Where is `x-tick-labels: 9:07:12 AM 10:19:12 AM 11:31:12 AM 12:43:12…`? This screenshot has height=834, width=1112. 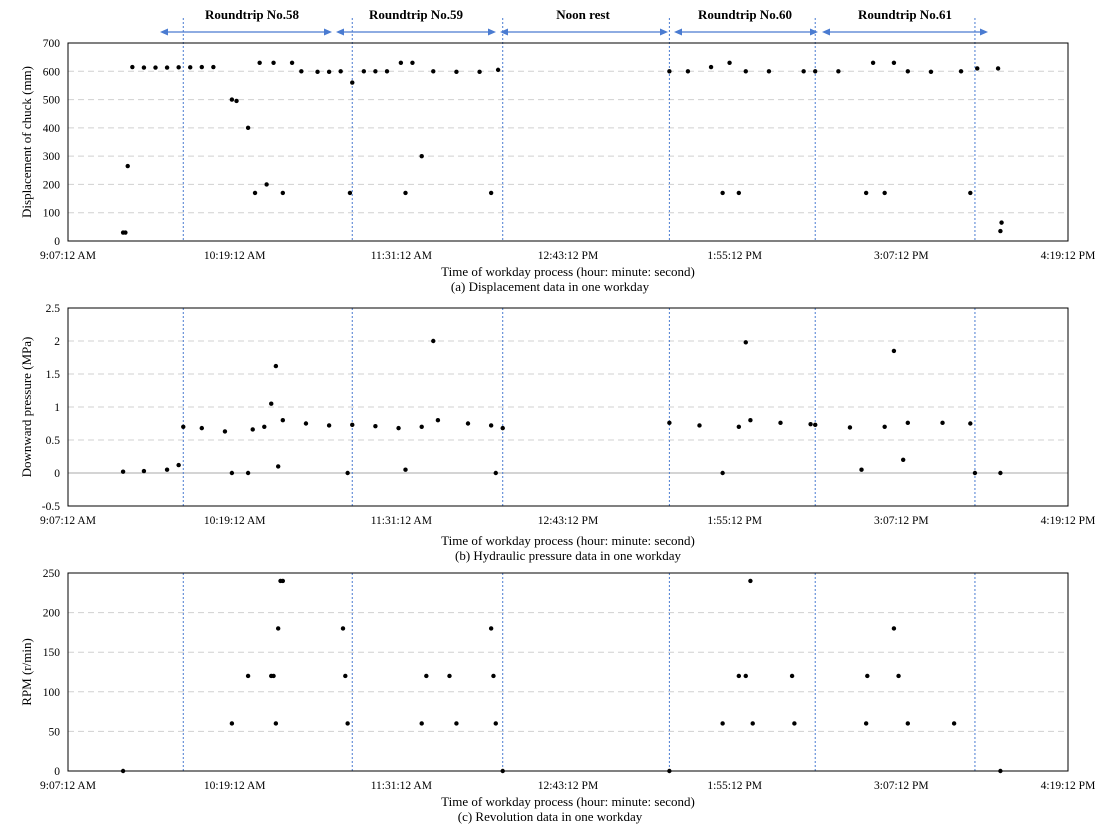
x-tick-labels: 9:07:12 AM 10:19:12 AM 11:31:12 AM 12:43:12… is located at coordinates (567, 256).